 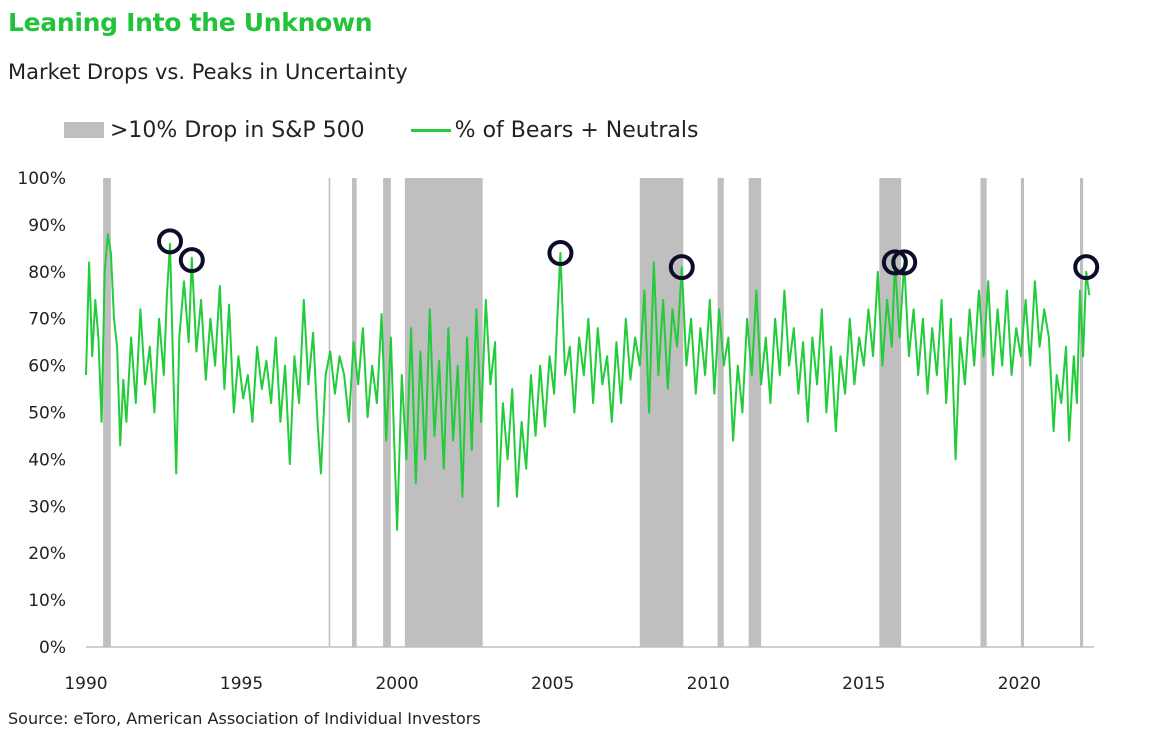 What do you see at coordinates (84, 130) in the screenshot?
I see `legend-swatch-shade` at bounding box center [84, 130].